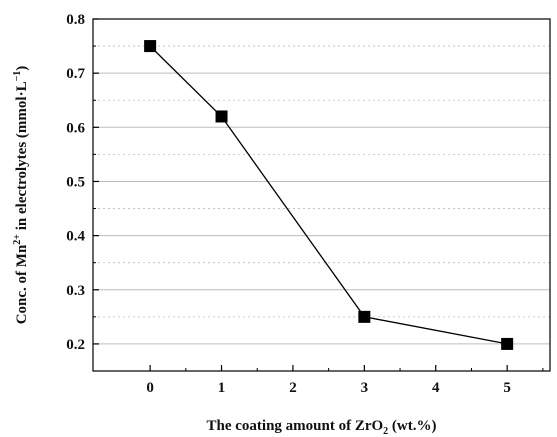 Image resolution: width=557 pixels, height=437 pixels. What do you see at coordinates (322, 427) in the screenshot?
I see `x-axis-label: The coating amount of ZrO2 (wt.%)` at bounding box center [322, 427].